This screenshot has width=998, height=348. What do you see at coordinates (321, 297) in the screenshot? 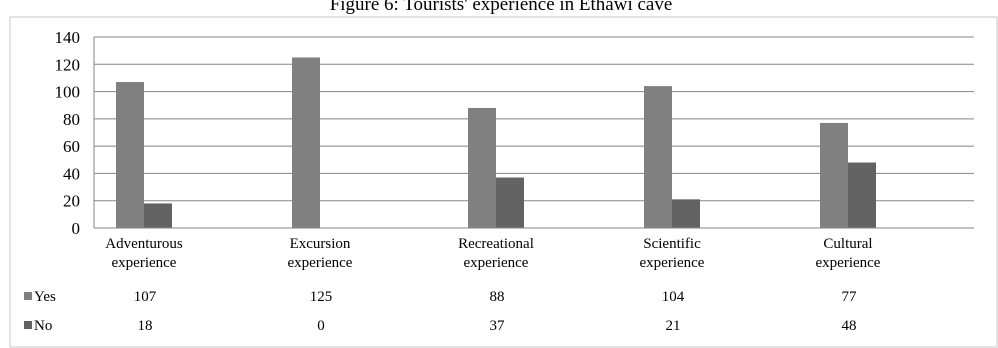
I see `table-value-yes-1: 125` at bounding box center [321, 297].